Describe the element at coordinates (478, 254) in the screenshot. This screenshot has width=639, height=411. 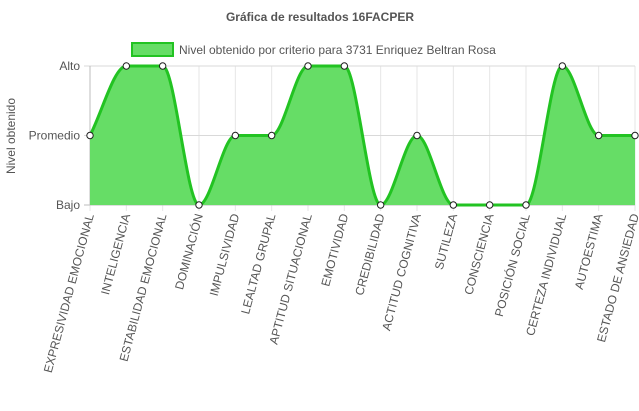
I see `x-tick-label: CONSCIENCIA` at that location.